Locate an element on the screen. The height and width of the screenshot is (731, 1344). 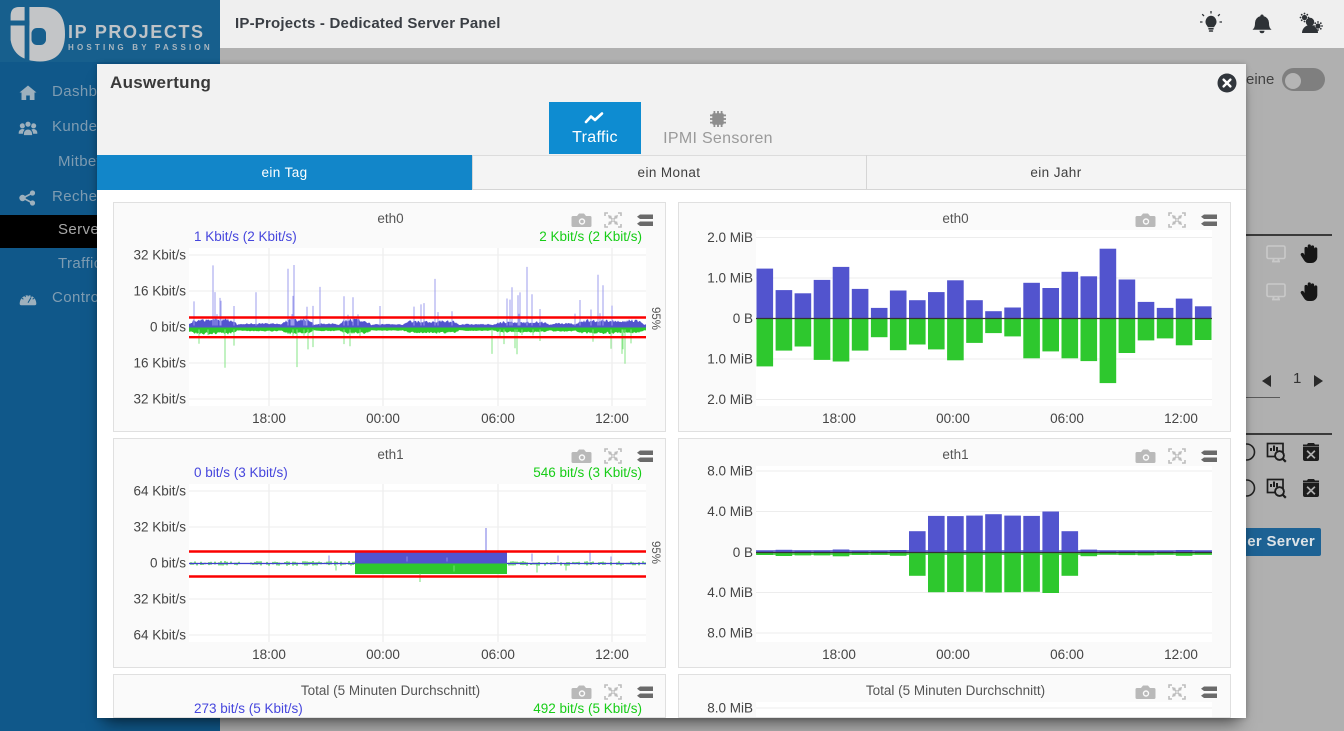
svg-text: 0 bit/s (3 Kbit/s) is located at coordinates (241, 472).